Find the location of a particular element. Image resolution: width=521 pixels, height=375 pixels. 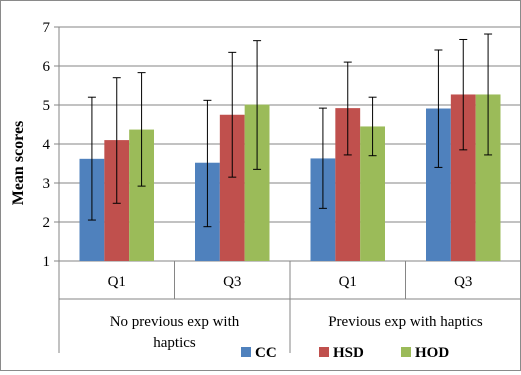

legend: CC HSD HOD is located at coordinates (345, 353).